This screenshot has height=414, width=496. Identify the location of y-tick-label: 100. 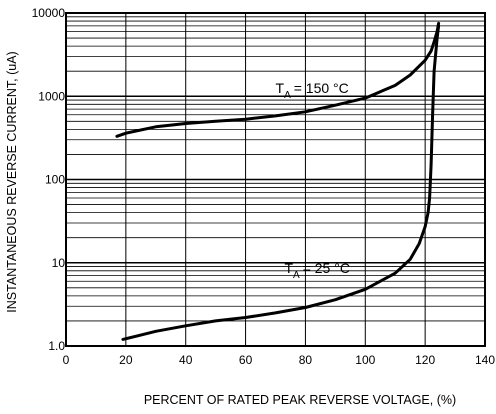
(55, 180).